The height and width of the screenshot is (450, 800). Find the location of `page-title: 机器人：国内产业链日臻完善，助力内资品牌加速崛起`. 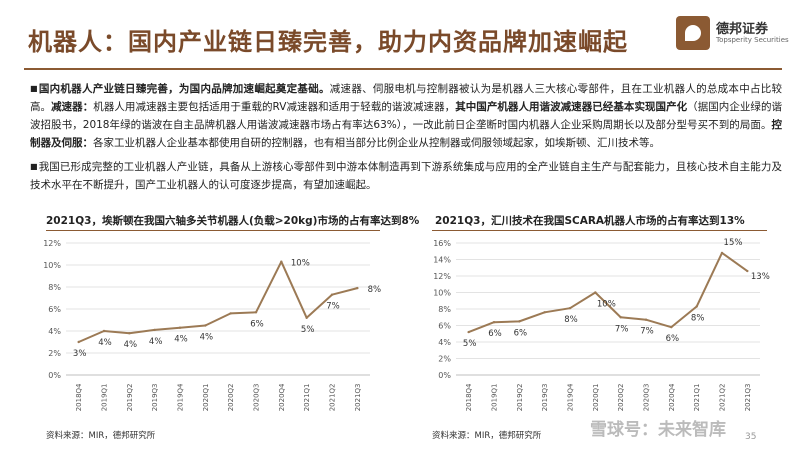

page-title: 机器人：国内产业链日臻完善，助力内资品牌加速崛起 is located at coordinates (328, 42).